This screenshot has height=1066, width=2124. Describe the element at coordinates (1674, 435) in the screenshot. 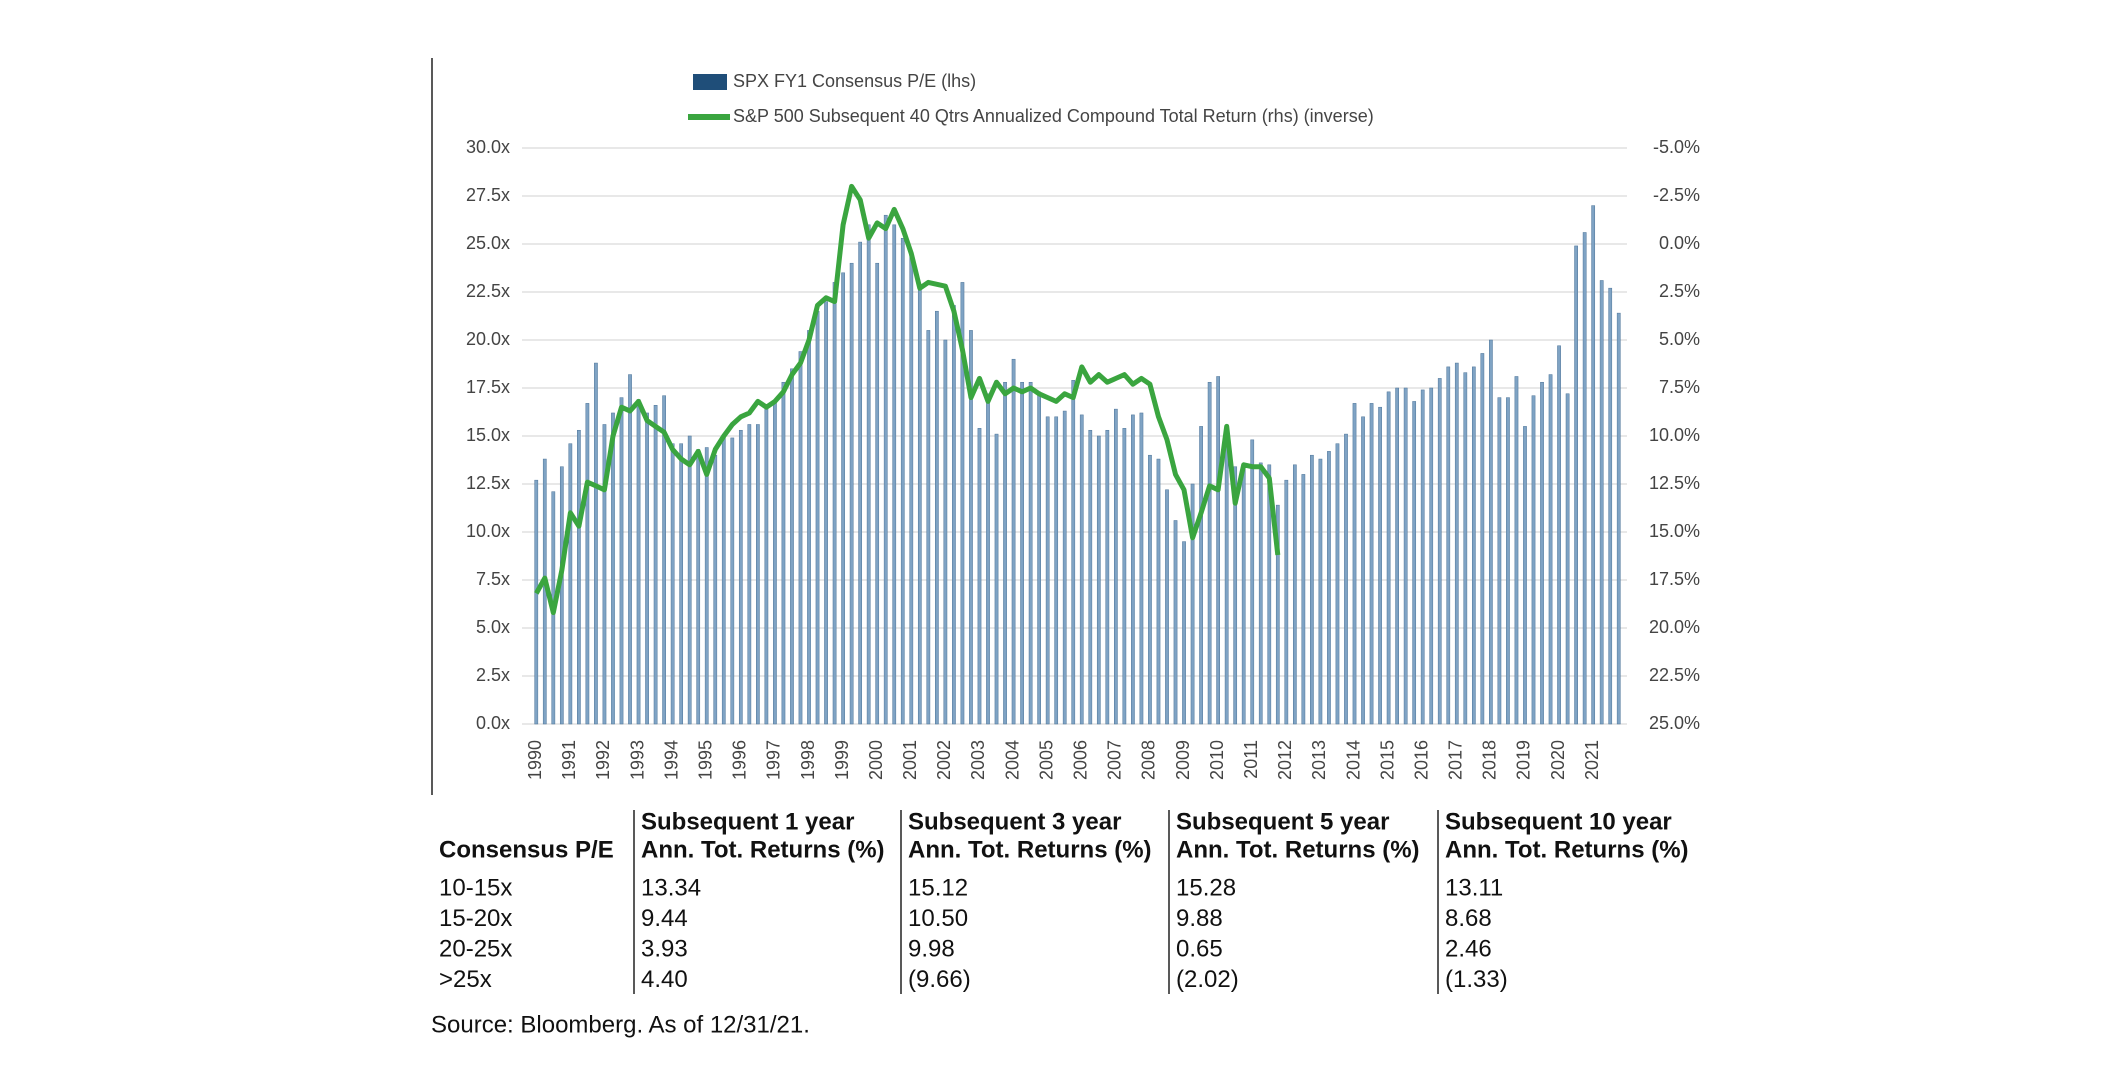

I see `y2-tick-label: 10.0%` at that location.